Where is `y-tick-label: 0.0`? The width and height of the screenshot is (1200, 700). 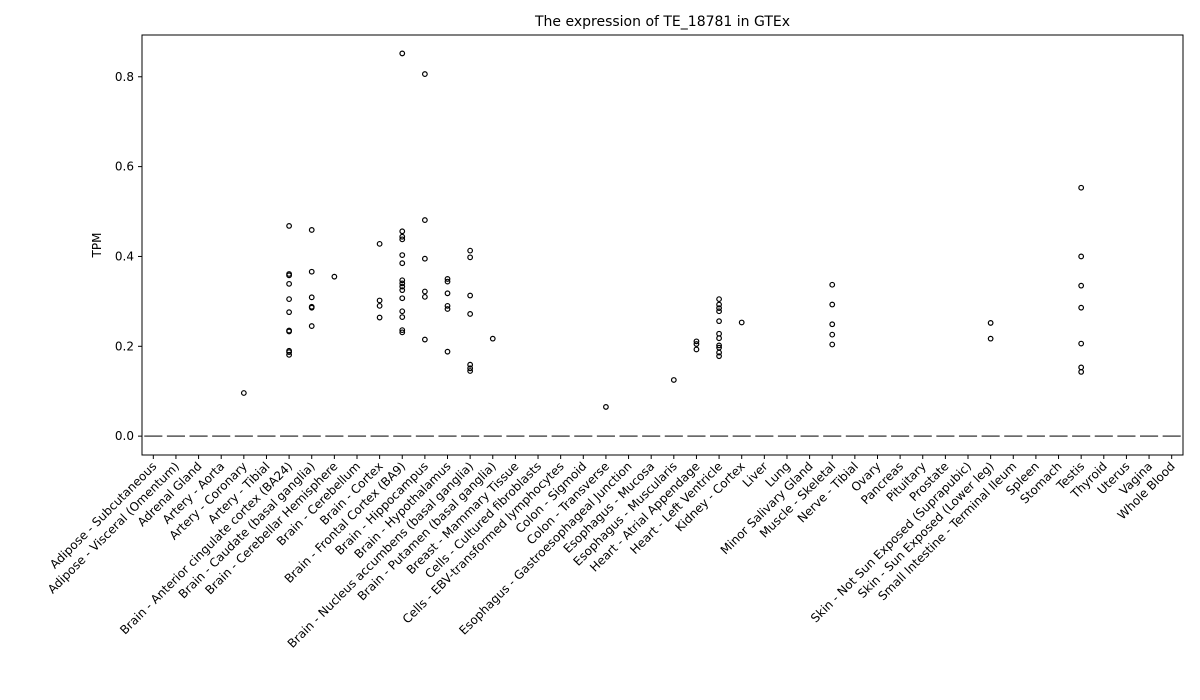 y-tick-label: 0.0 is located at coordinates (124, 436).